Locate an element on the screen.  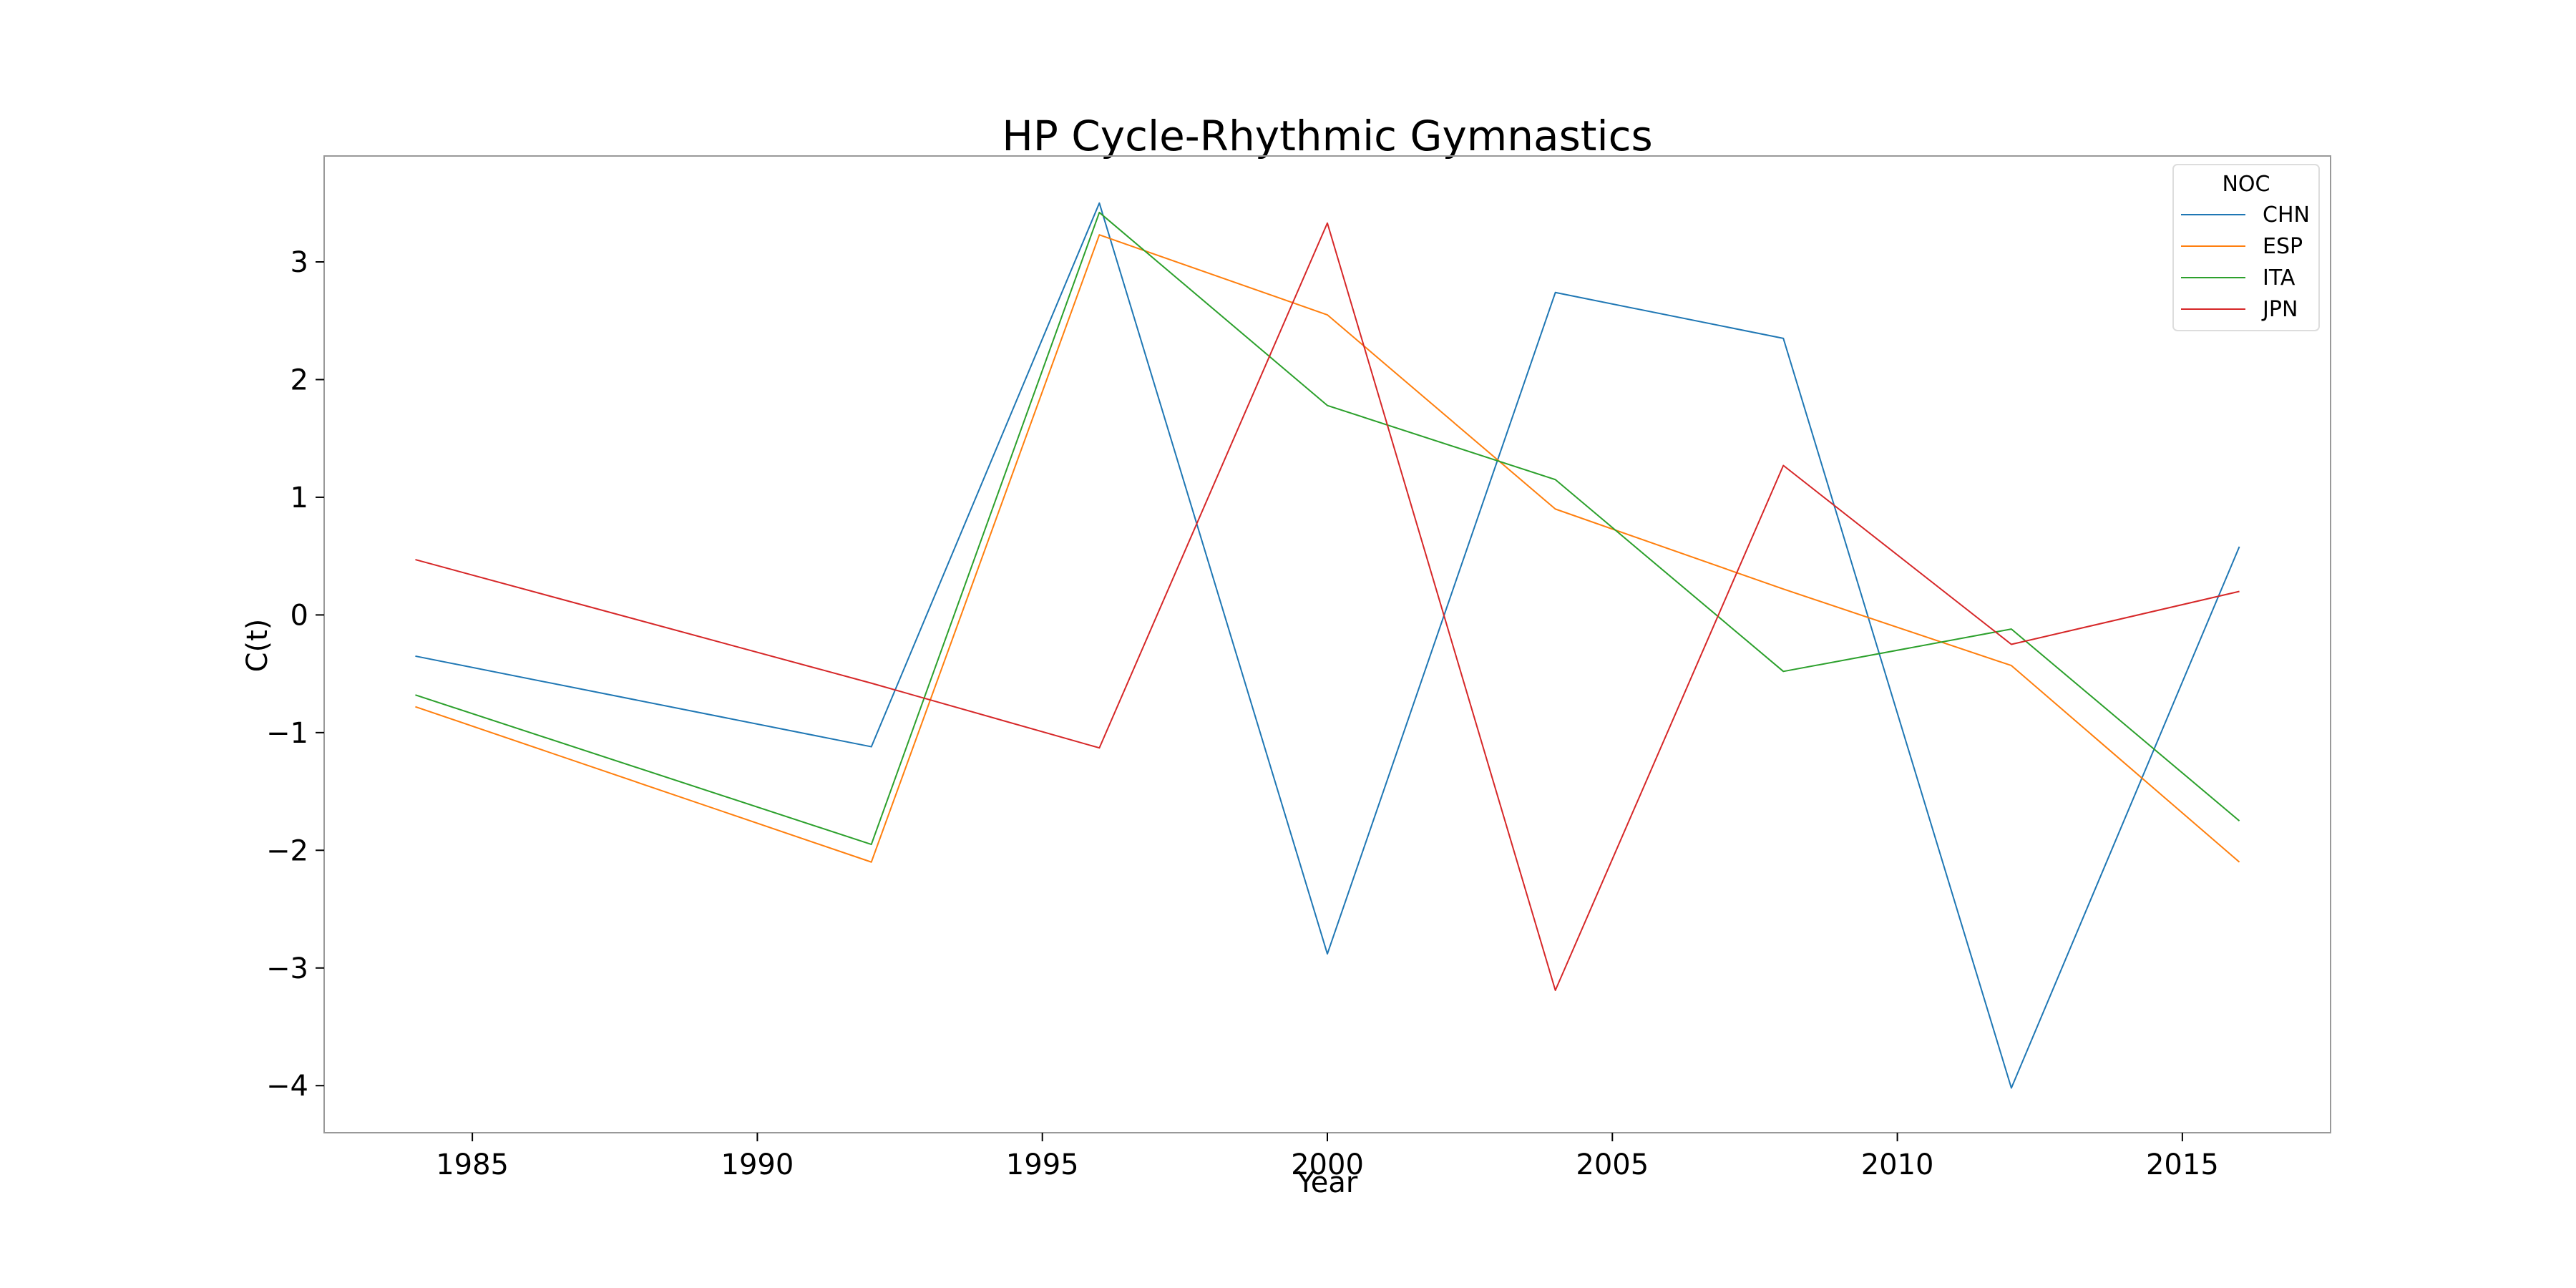
x-tick-label: 1995 is located at coordinates (1042, 1164).